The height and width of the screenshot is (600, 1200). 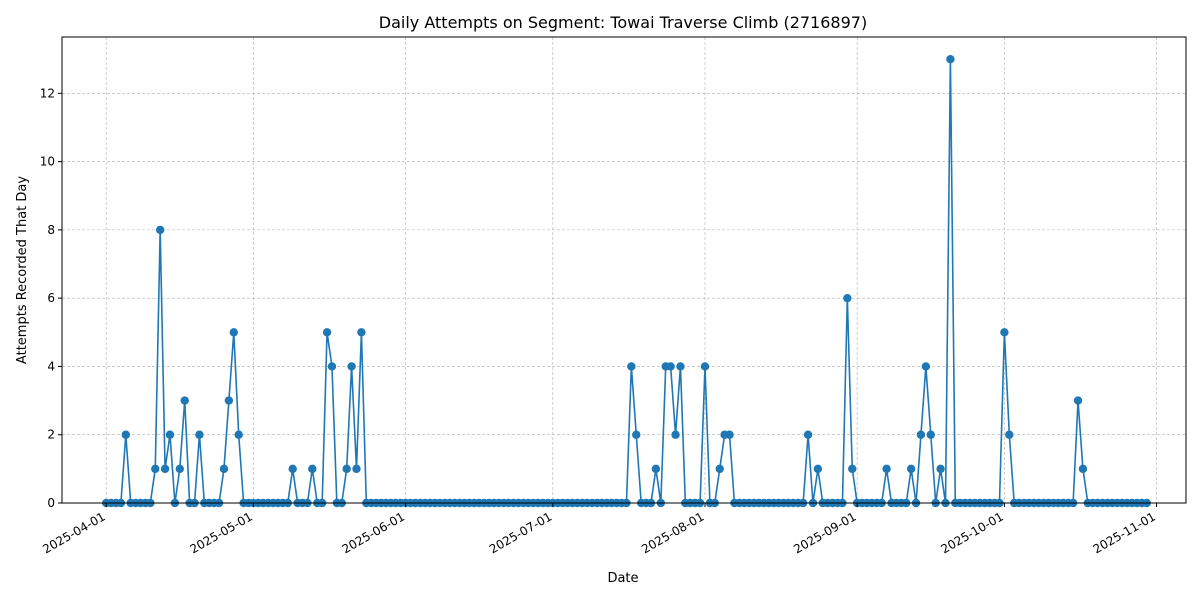 What do you see at coordinates (47, 93) in the screenshot?
I see `y-tick-label: 12` at bounding box center [47, 93].